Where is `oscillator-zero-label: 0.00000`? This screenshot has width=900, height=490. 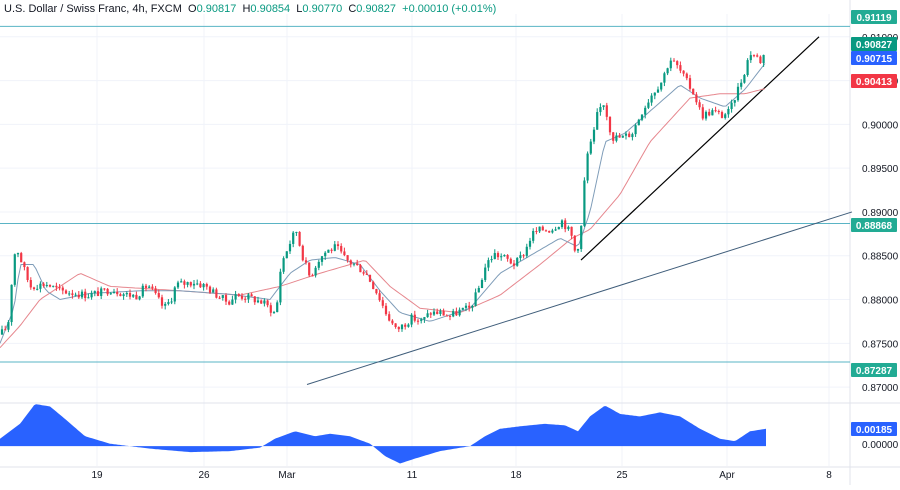
oscillator-zero-label: 0.00000 is located at coordinates (880, 445).